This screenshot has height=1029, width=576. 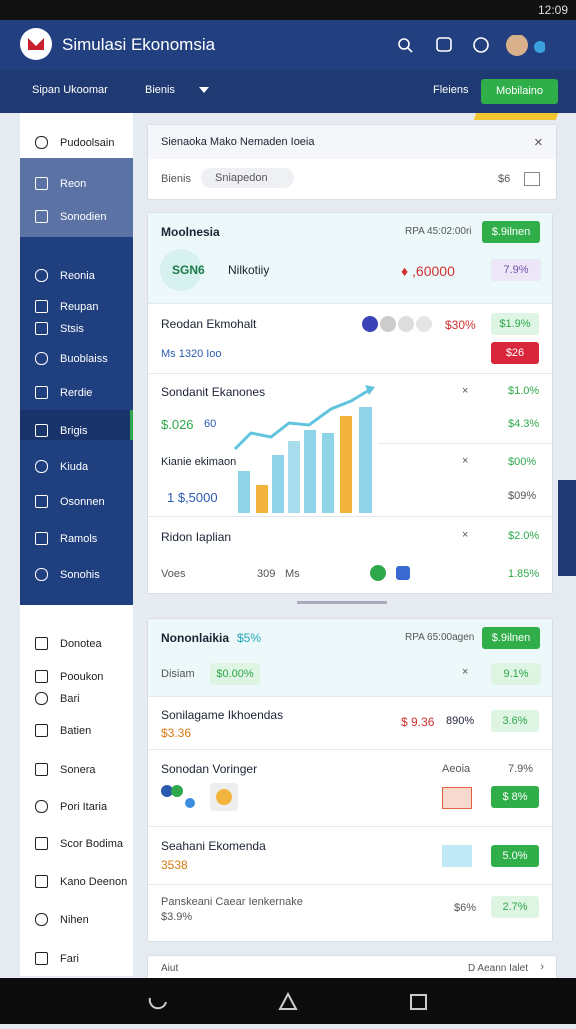 I want to click on chip: $0.00%, so click(x=235, y=674).